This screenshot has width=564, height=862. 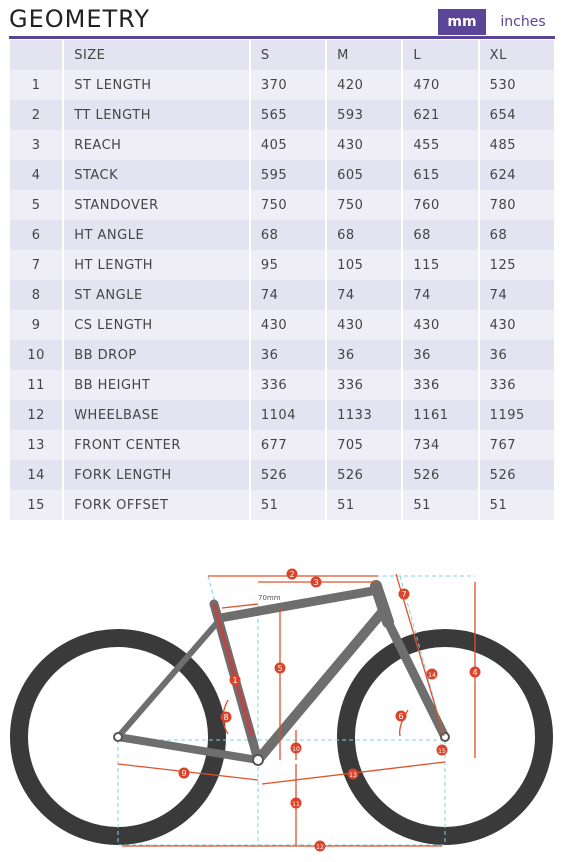 I want to click on cell-value: 1133, so click(x=364, y=415).